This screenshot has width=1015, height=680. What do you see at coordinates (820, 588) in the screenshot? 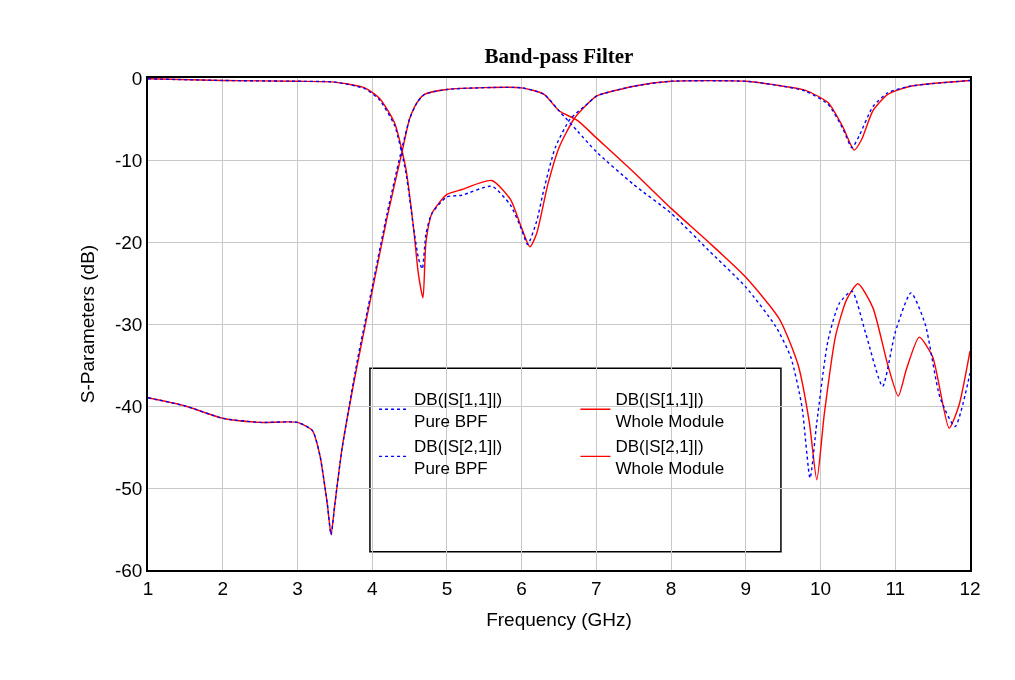
I see `x-tick-label: 10` at bounding box center [820, 588].